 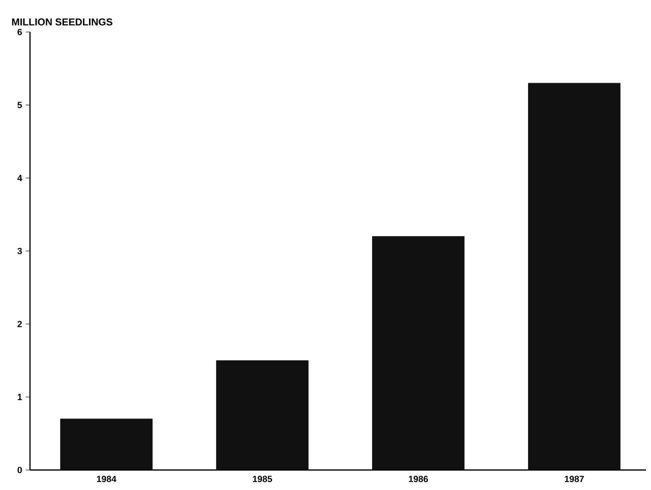 I want to click on y-tick-label: 0, so click(x=20, y=470).